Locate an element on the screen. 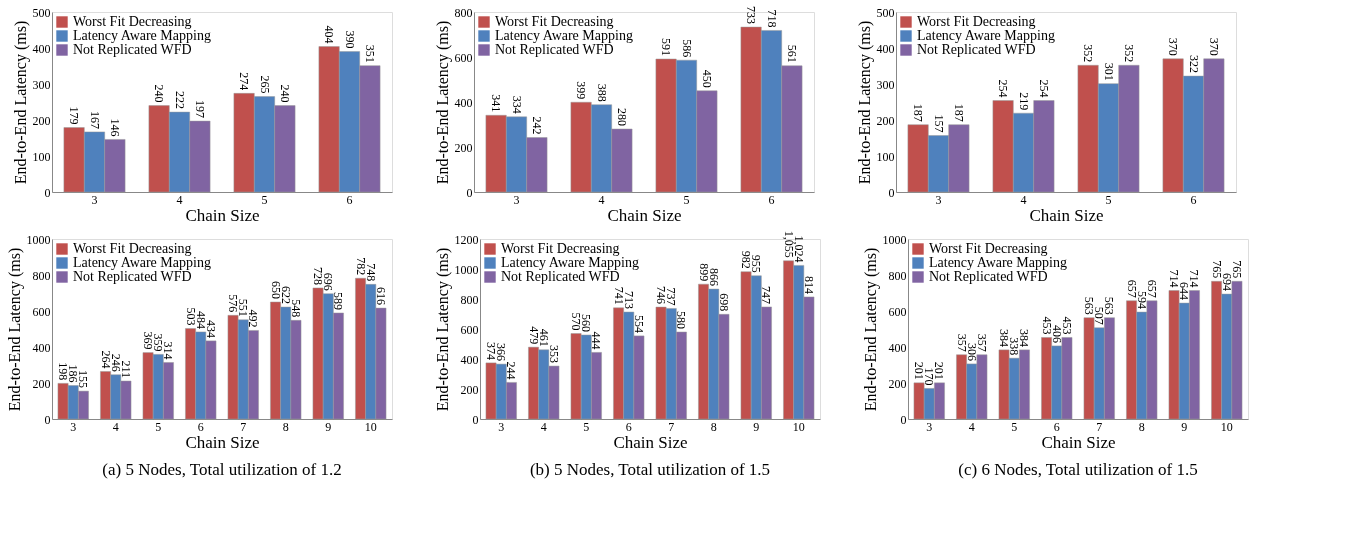  data-label: 388 is located at coordinates (601, 92).